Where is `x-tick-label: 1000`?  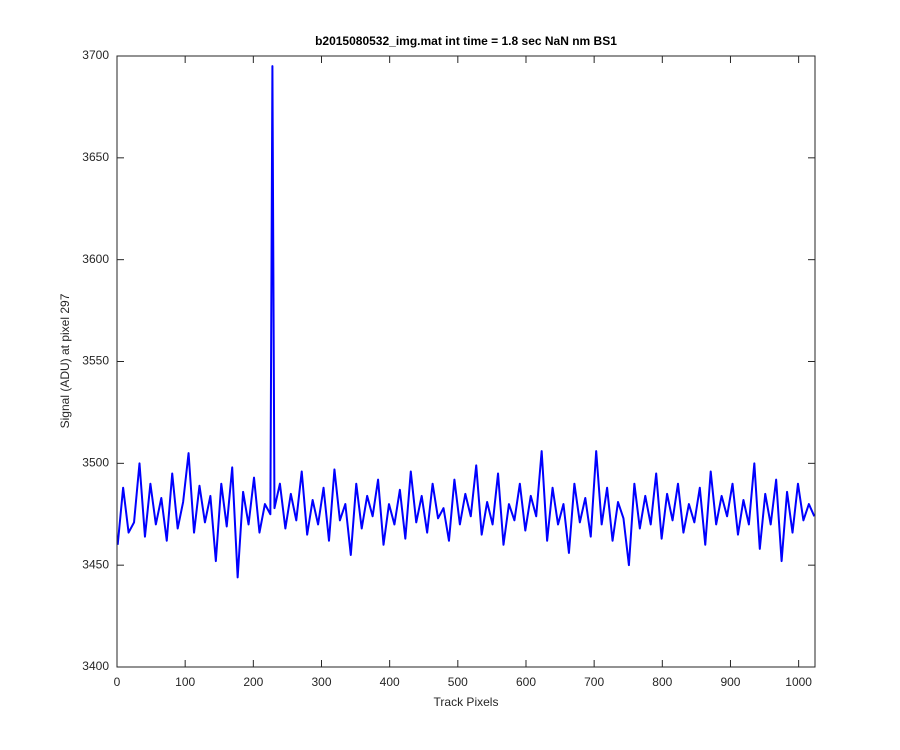
x-tick-label: 1000 is located at coordinates (798, 682).